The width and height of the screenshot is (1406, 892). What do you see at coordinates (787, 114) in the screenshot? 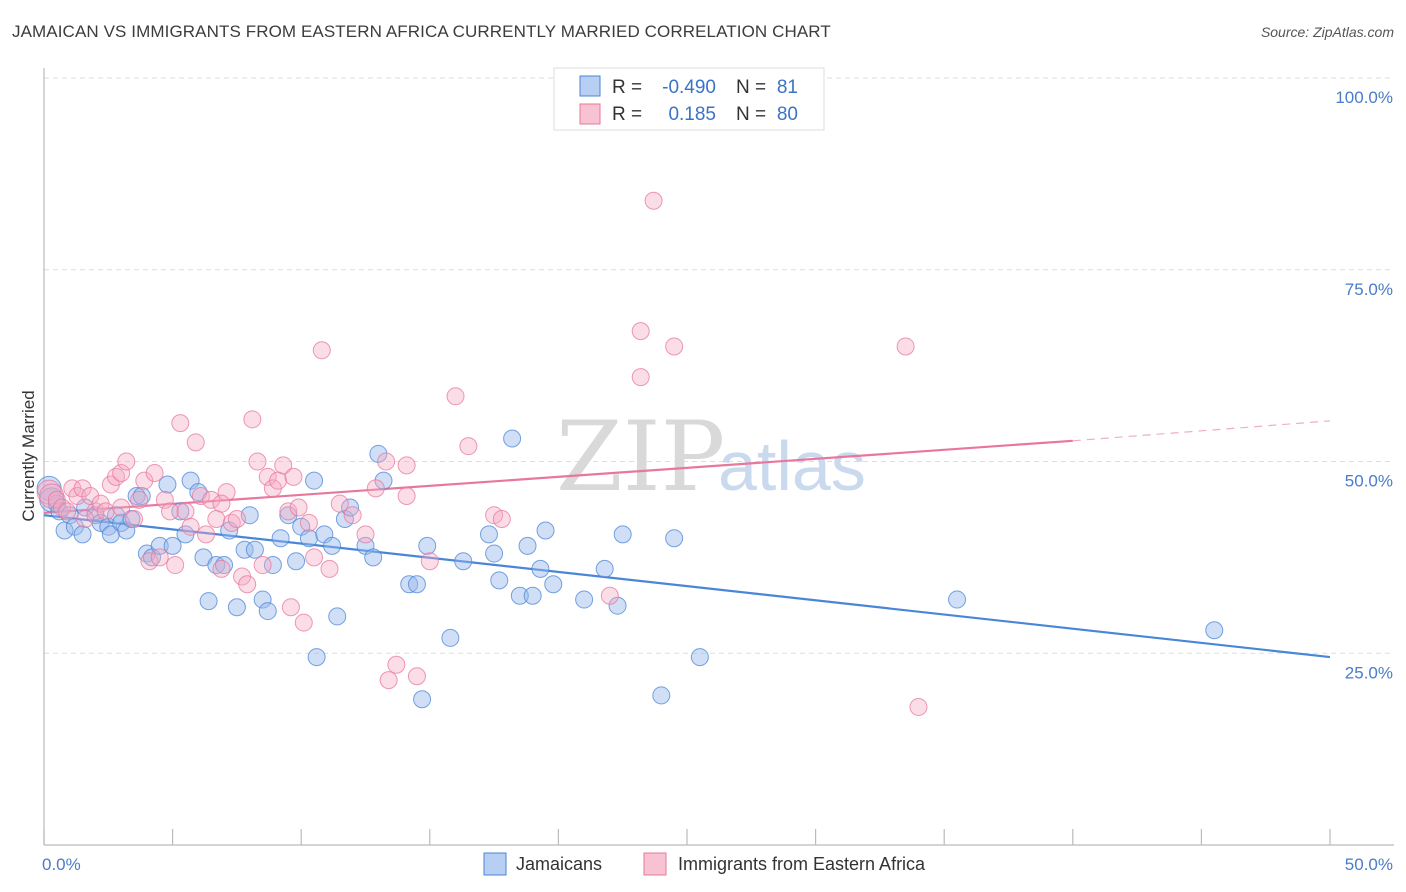
I see `legend-n-value-2: 80` at bounding box center [787, 114].